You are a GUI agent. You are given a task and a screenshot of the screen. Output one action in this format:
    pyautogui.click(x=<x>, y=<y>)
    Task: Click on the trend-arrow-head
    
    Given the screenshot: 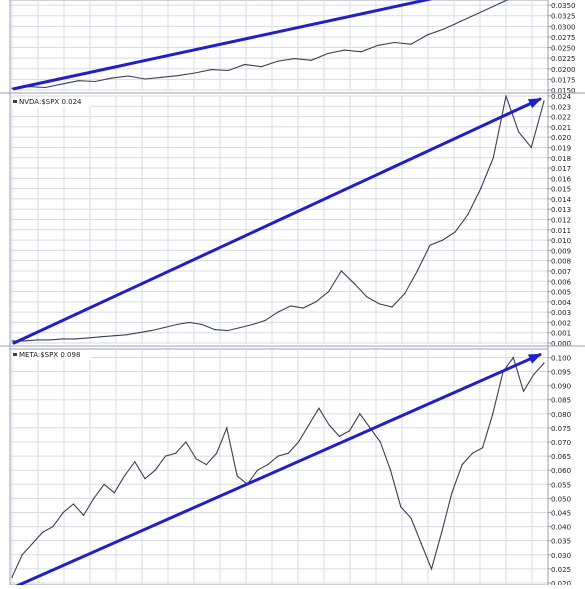 What is the action you would take?
    pyautogui.click(x=534, y=358)
    